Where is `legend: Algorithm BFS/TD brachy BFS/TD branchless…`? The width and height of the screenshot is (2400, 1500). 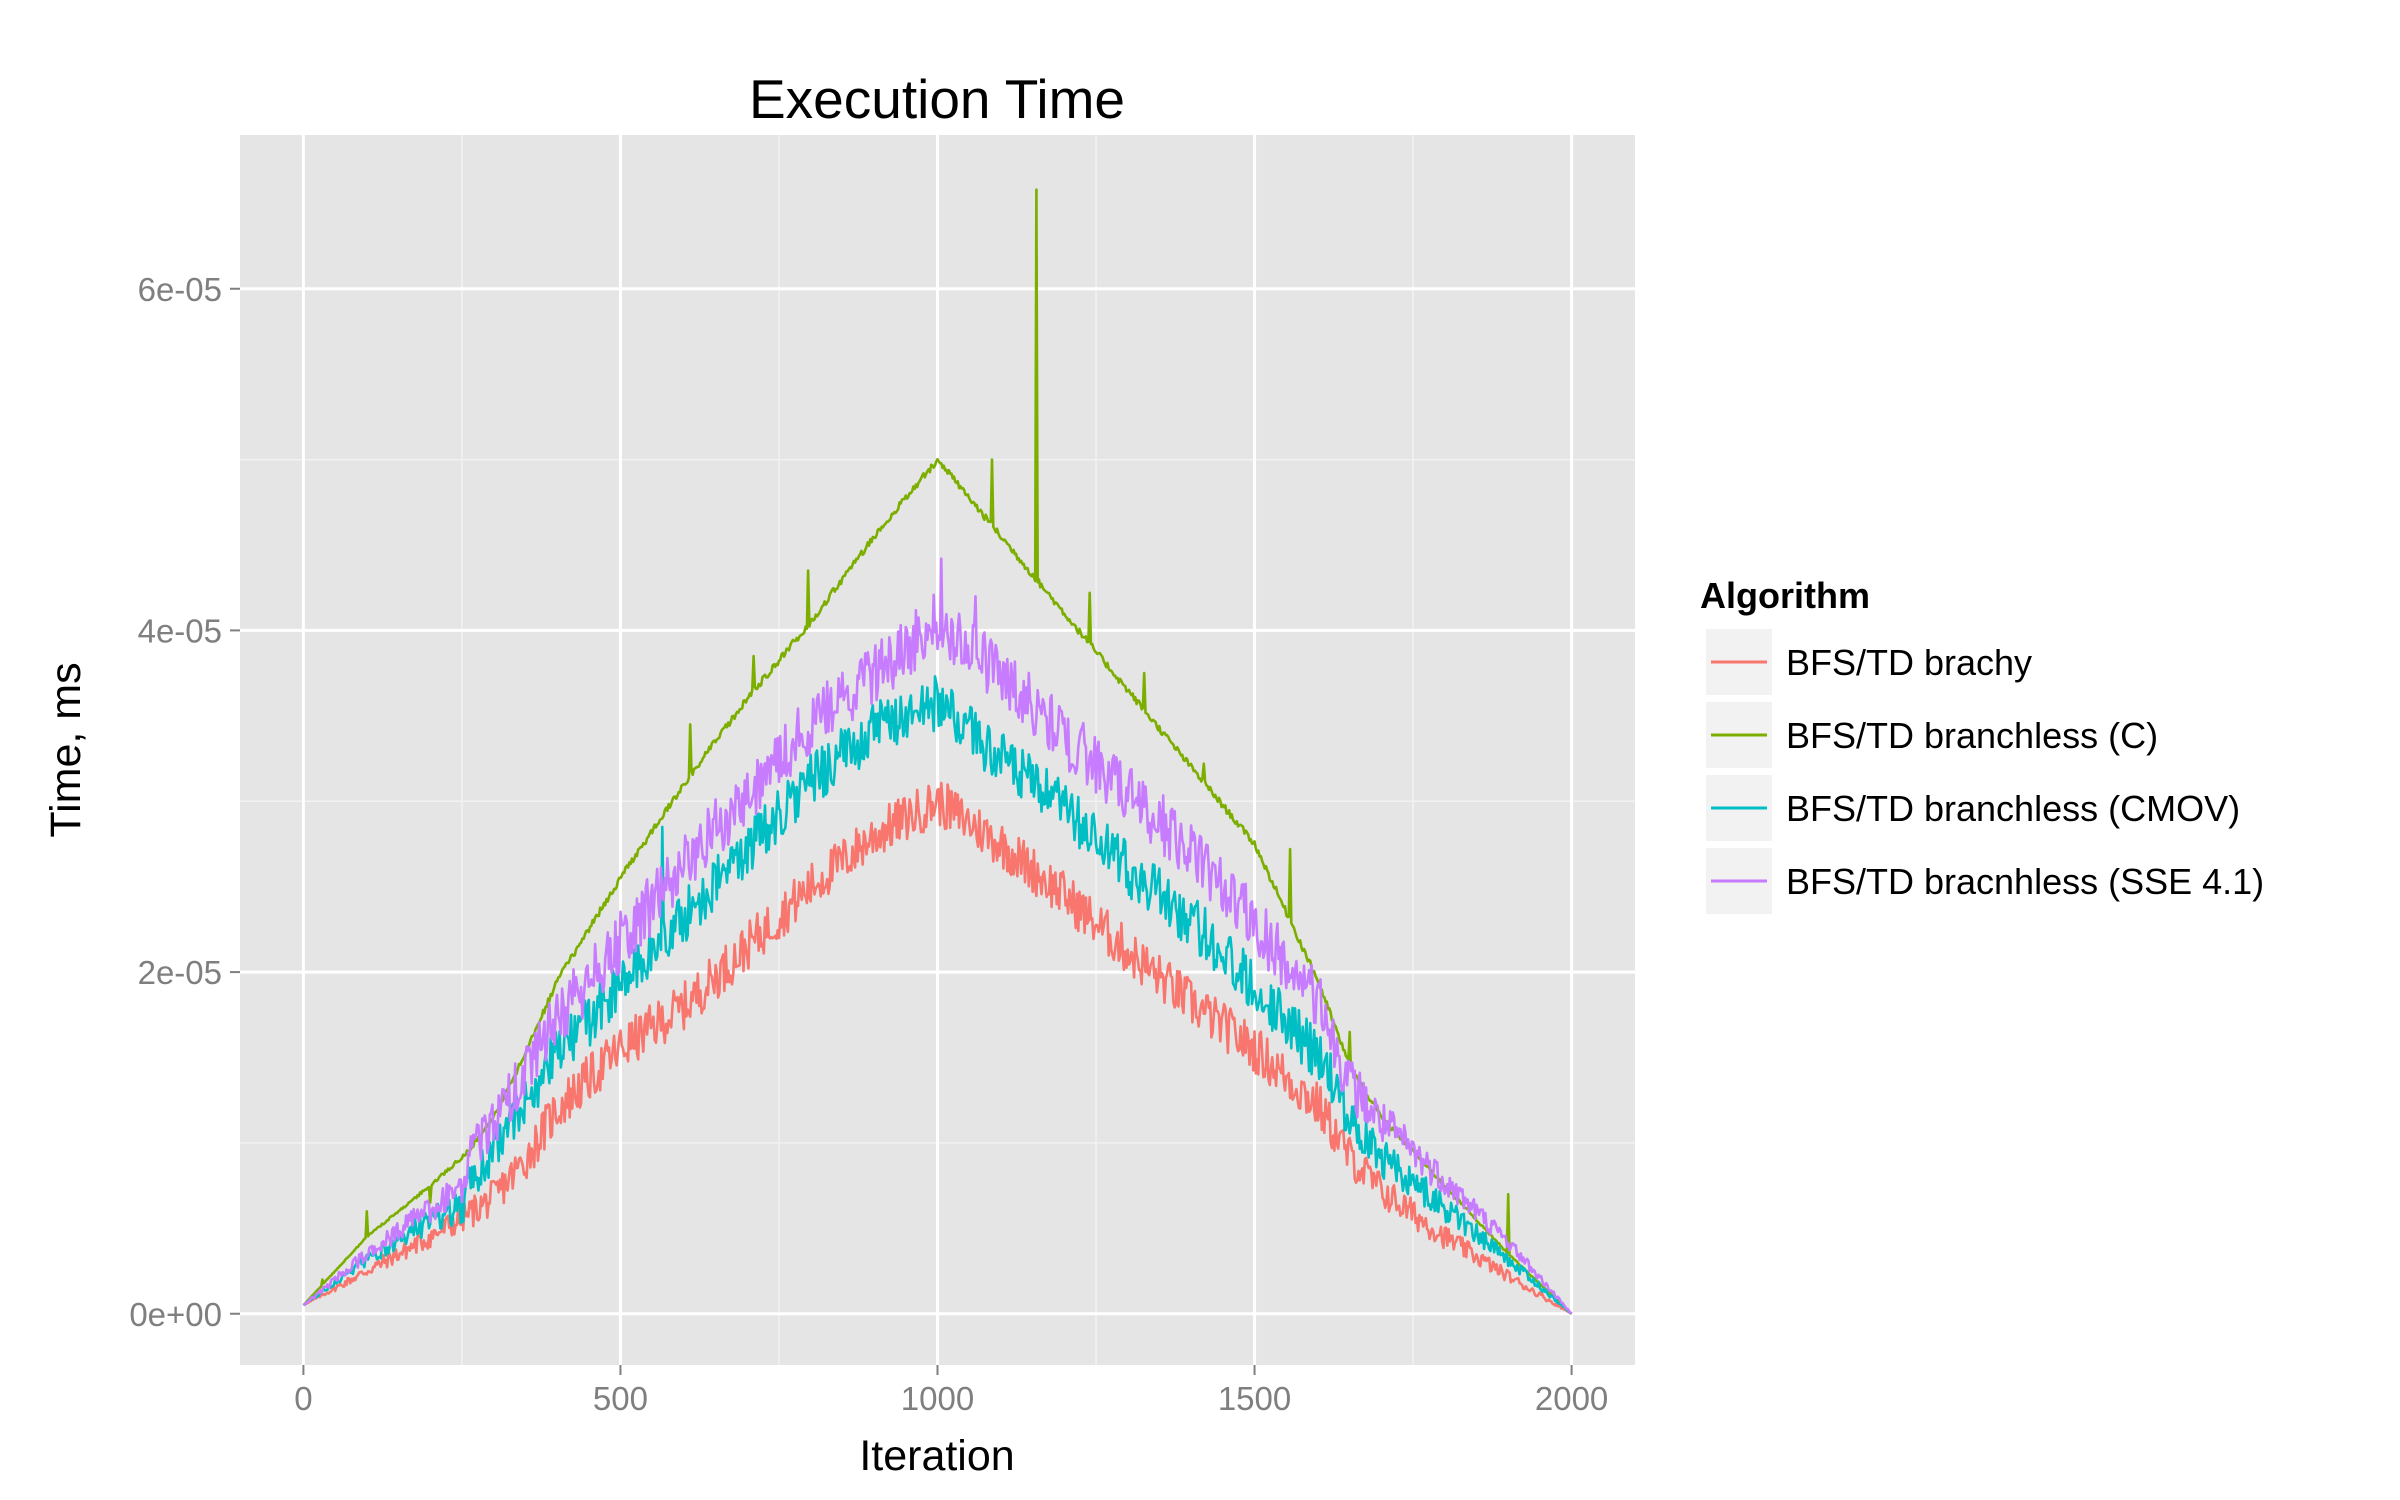
legend: Algorithm BFS/TD brachy BFS/TD branchless… is located at coordinates (1982, 745).